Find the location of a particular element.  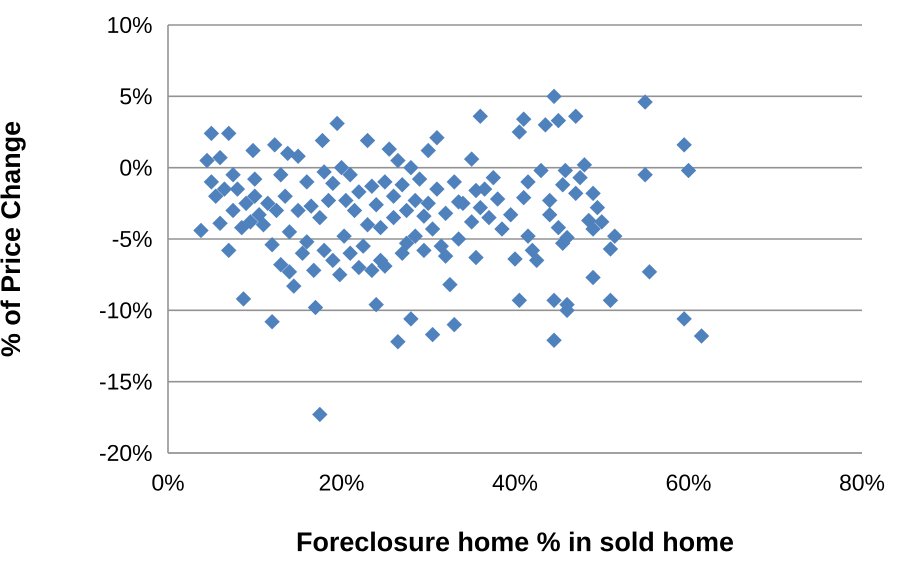

y-axis-title: % of Price Change is located at coordinates (13, 239).